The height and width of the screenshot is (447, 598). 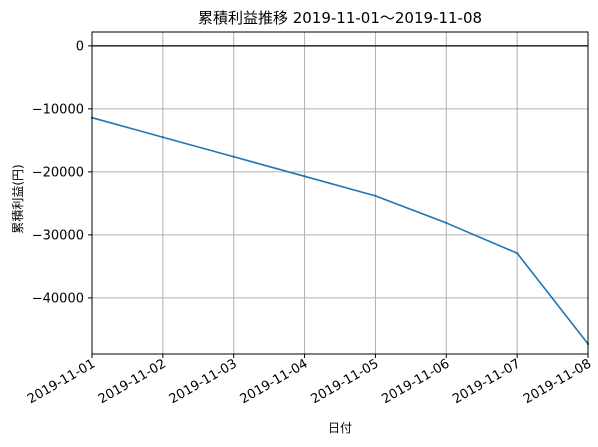 What do you see at coordinates (17, 198) in the screenshot?
I see `y-axis-label: 累積利益(円)` at bounding box center [17, 198].